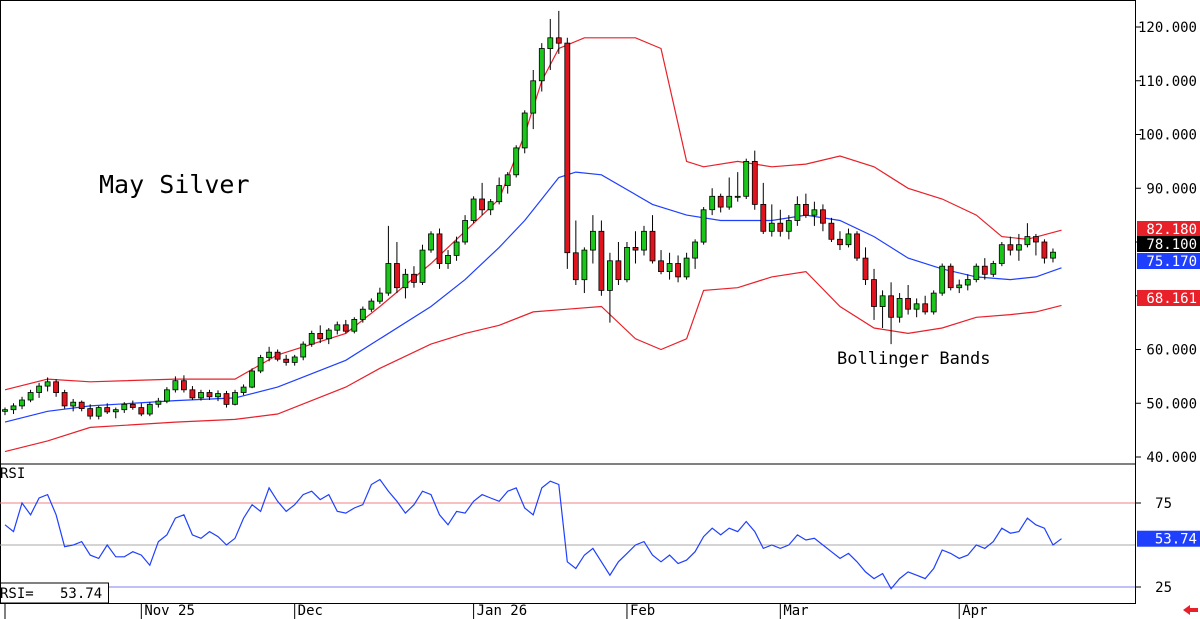  I want to click on rsi-current-tag-box, so click(1168, 538).